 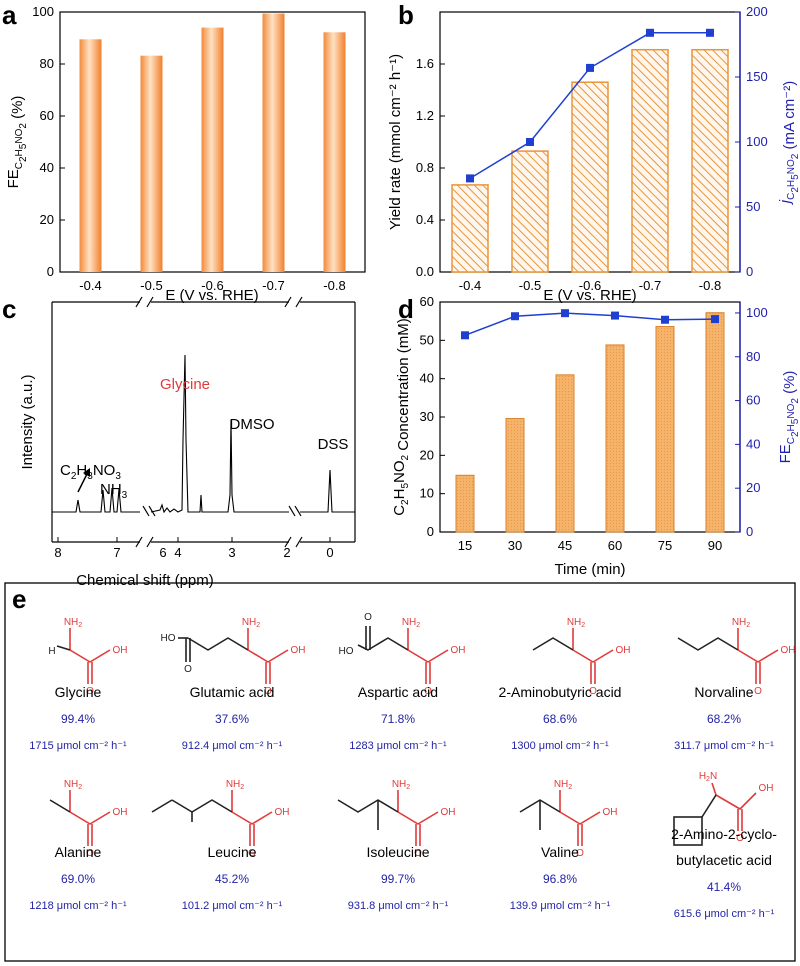 I want to click on panel-label-a: a, so click(x=9, y=15).